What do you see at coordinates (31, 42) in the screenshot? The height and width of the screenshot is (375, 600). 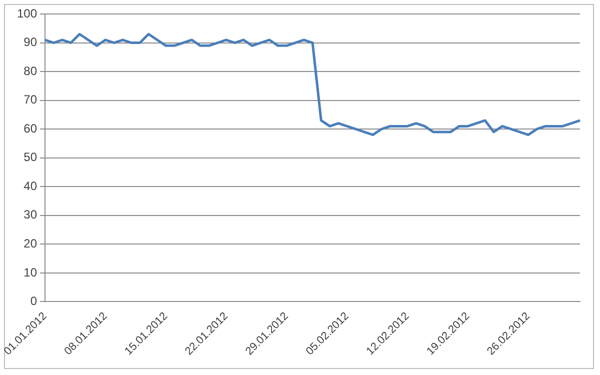 I see `y-tick-label: 90` at bounding box center [31, 42].